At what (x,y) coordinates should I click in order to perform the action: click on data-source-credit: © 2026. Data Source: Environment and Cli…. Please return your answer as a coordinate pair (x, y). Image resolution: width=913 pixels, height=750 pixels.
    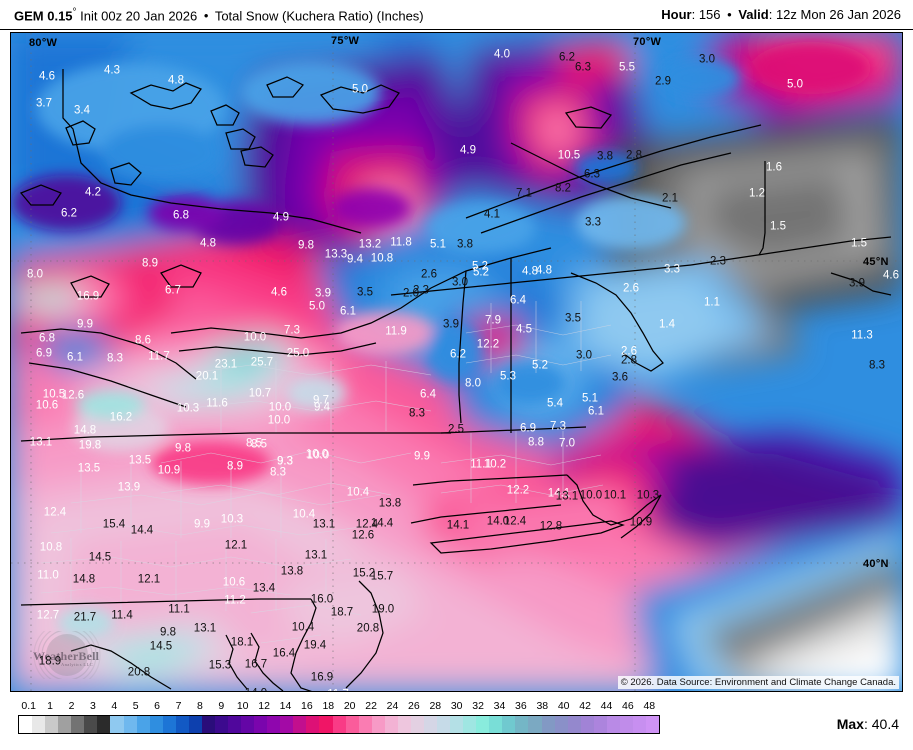
    Looking at the image, I should click on (758, 682).